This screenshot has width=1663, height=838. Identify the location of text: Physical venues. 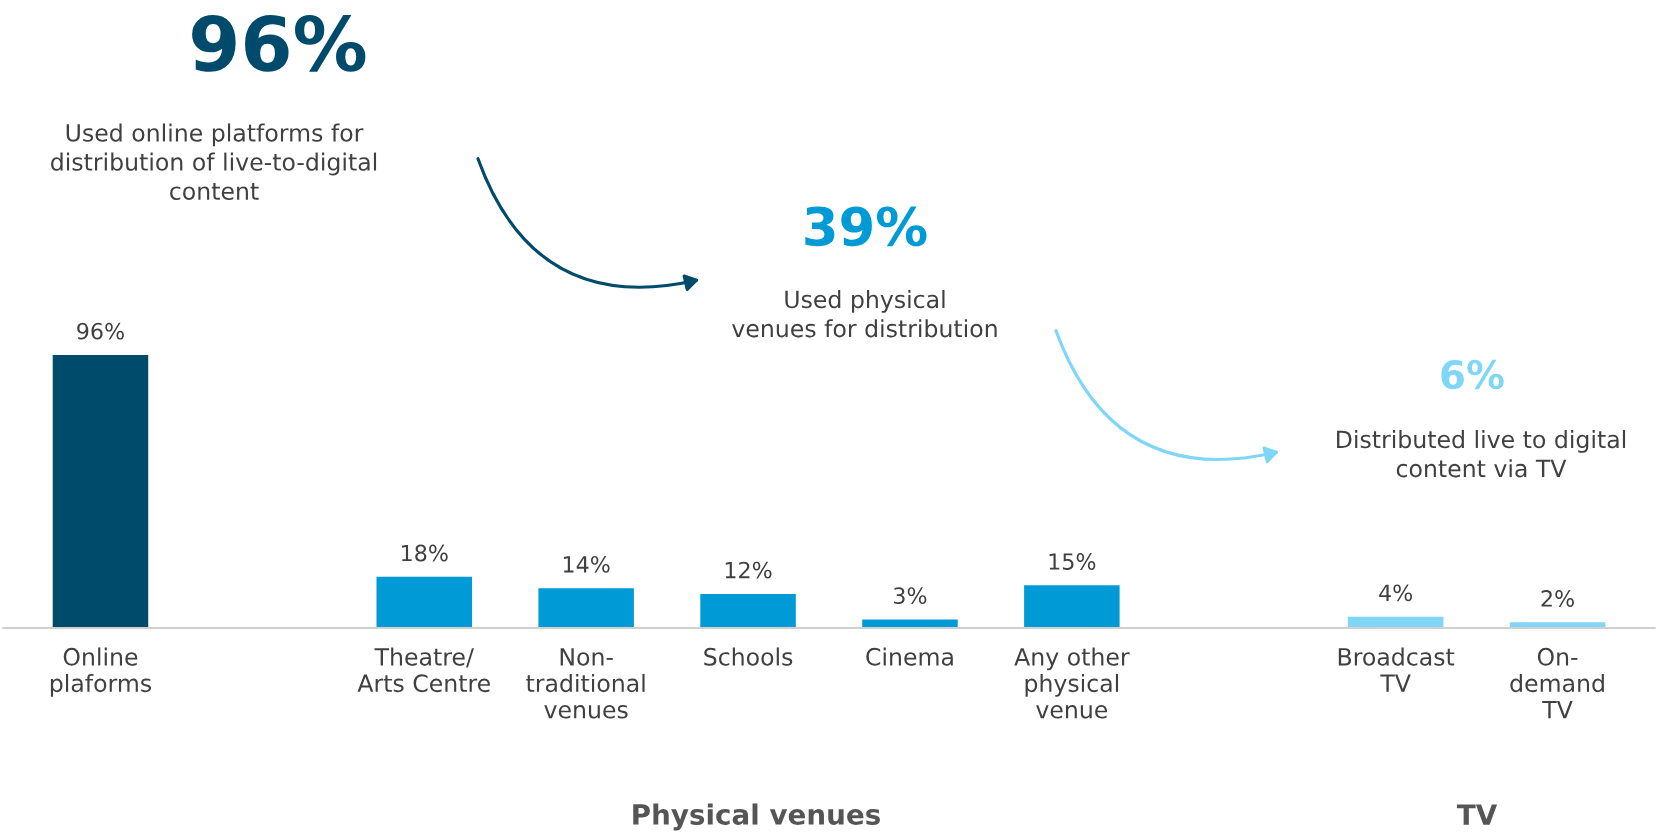
(756, 817).